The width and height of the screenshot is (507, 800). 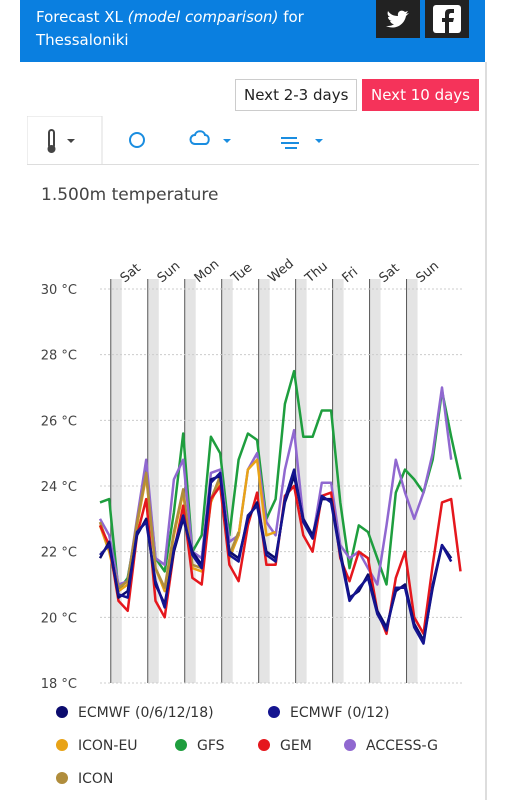 What do you see at coordinates (211, 746) in the screenshot?
I see `legend-label: GFS` at bounding box center [211, 746].